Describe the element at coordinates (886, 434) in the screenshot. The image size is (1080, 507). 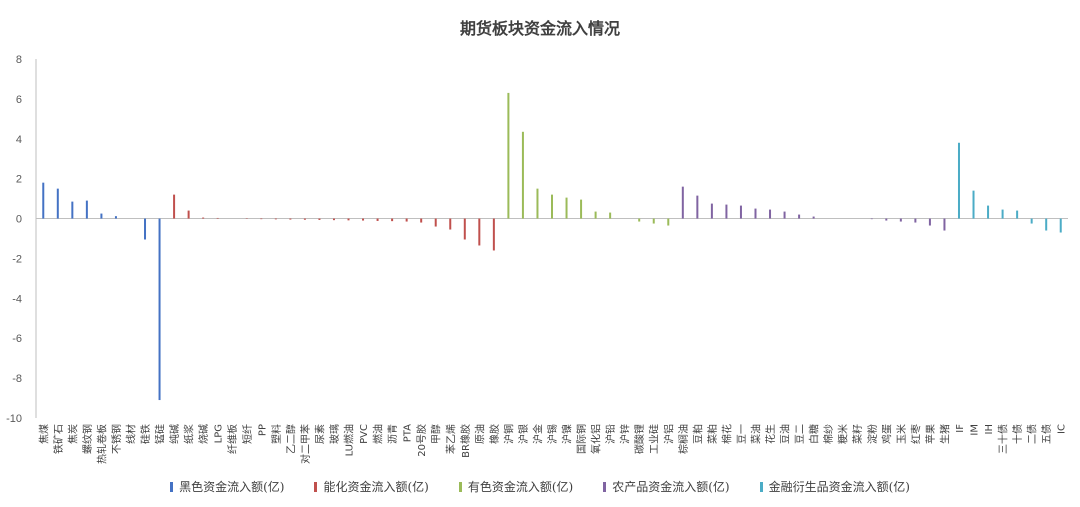
I see `x-tick-label: 鸡蛋` at that location.